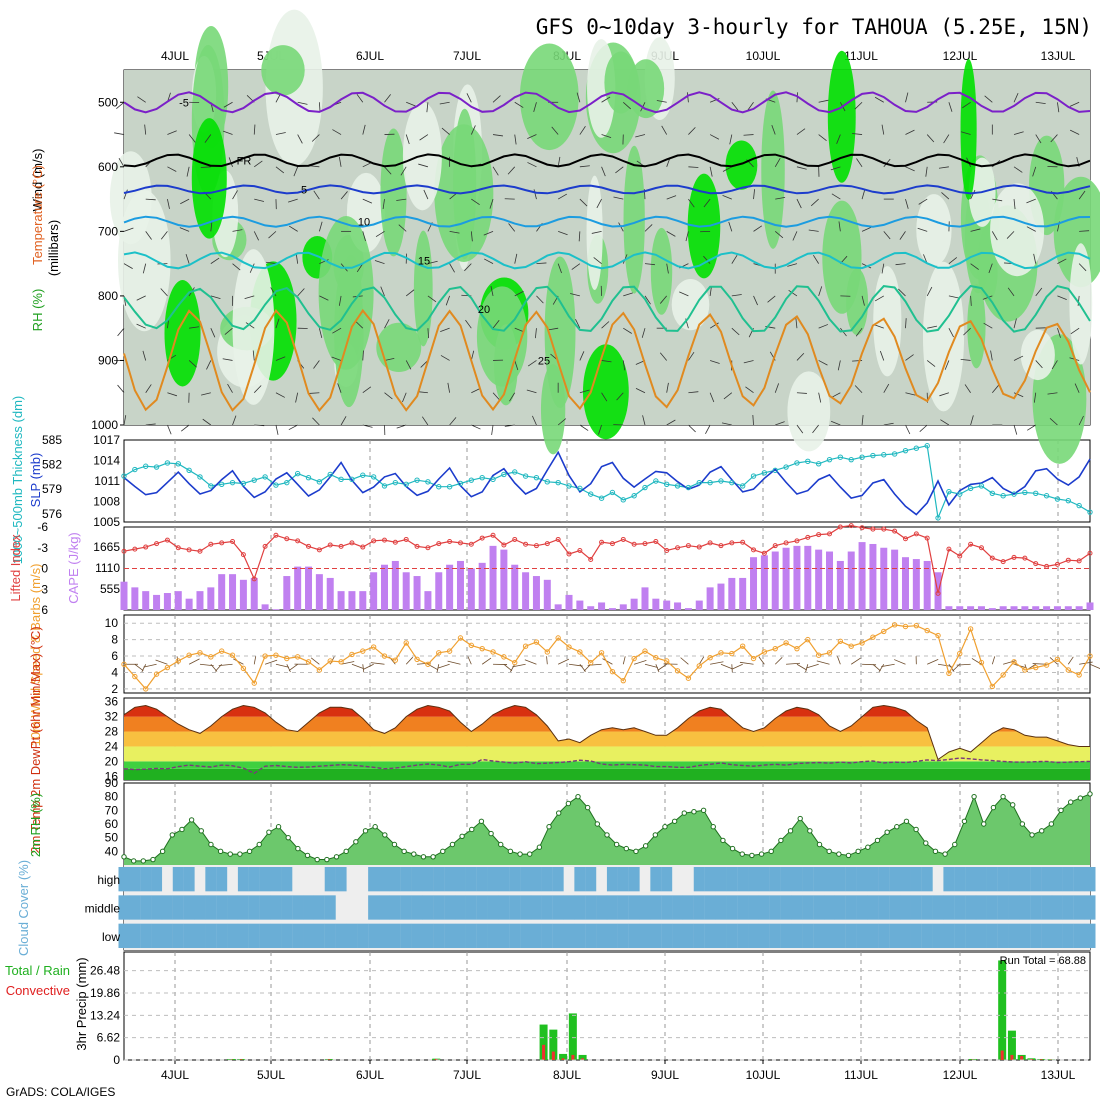  I want to click on temperature-band, so click(607, 711).